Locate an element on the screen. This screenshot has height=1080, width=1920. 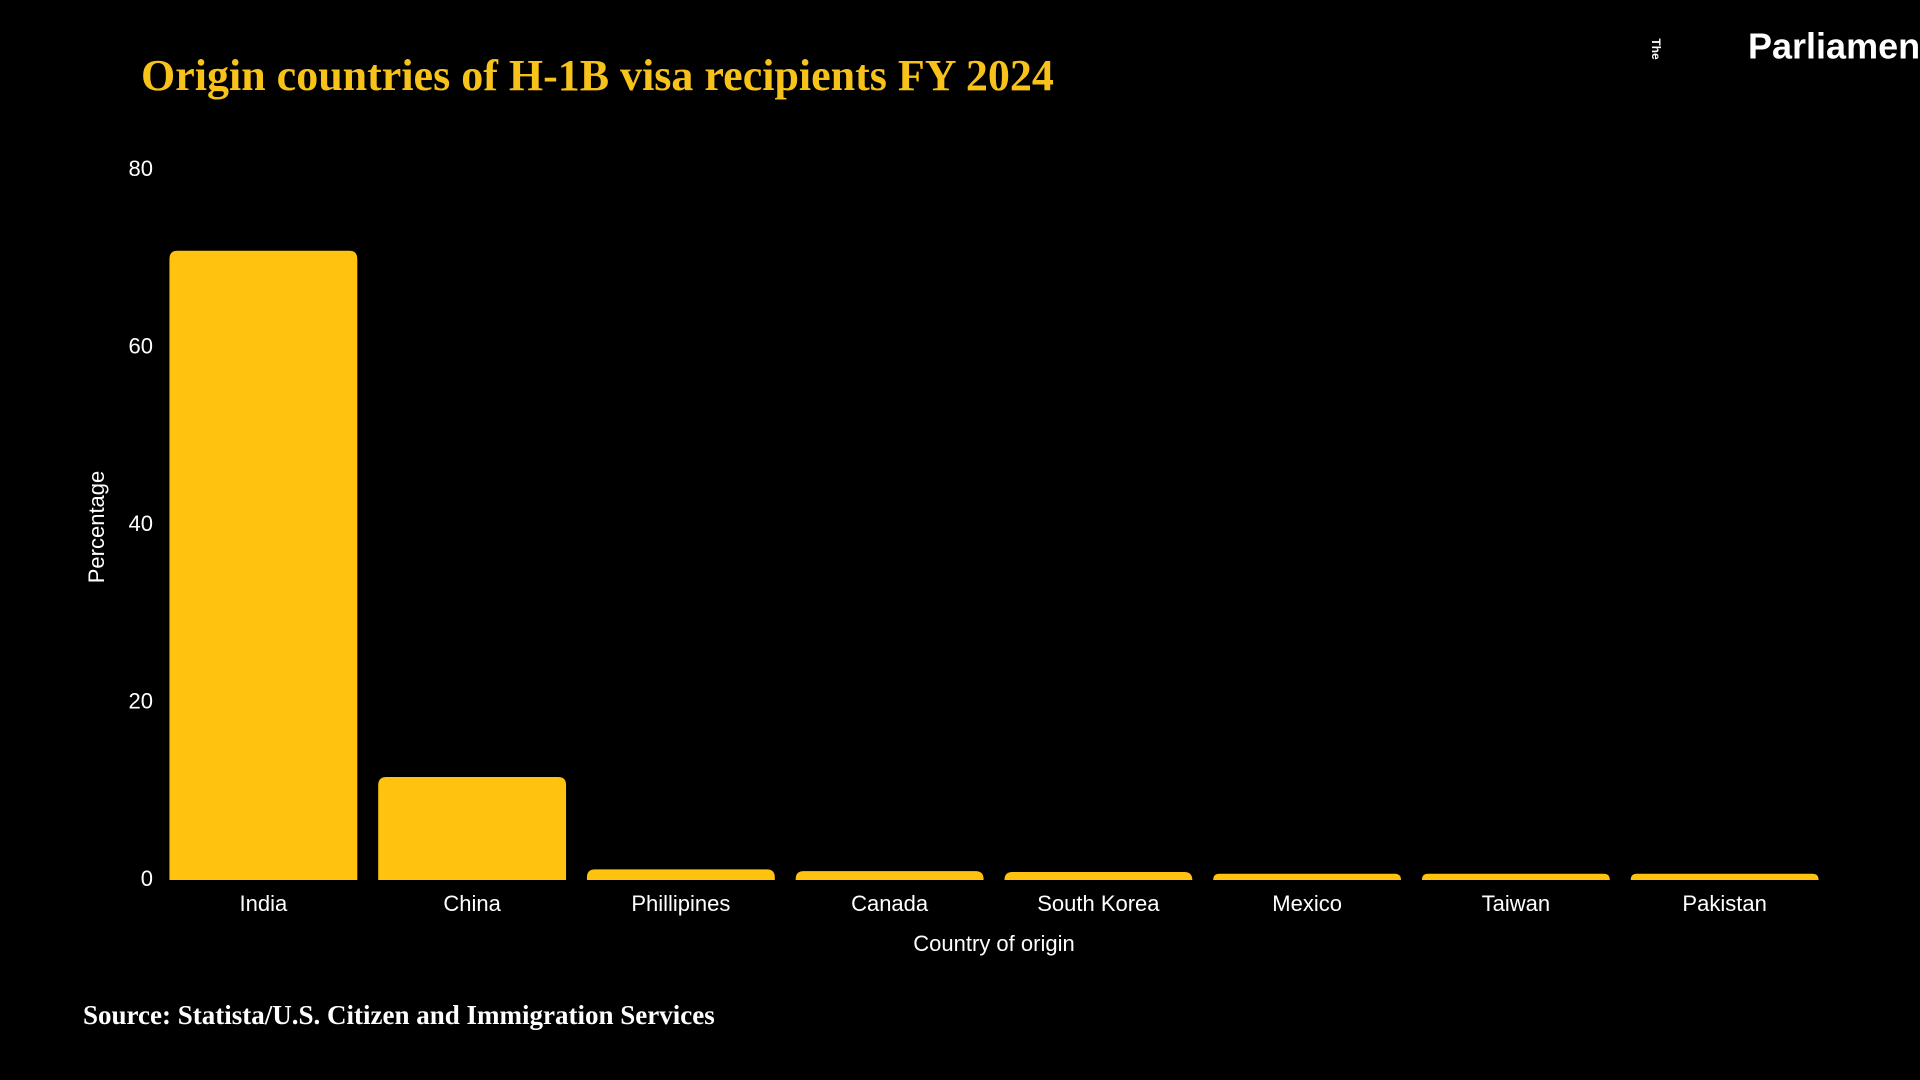
x-tick-label: Taiwan is located at coordinates (1516, 903).